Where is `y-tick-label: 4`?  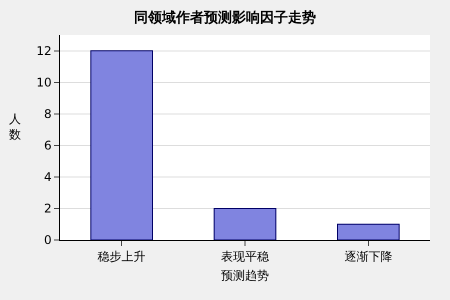
y-tick-label: 4 is located at coordinates (48, 177).